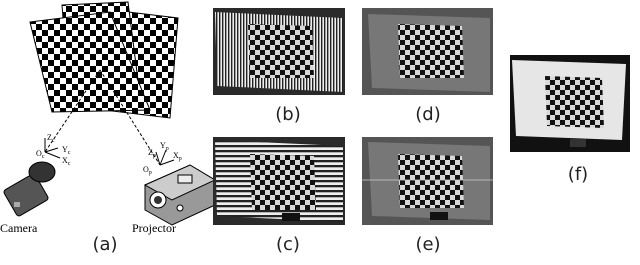  Describe the element at coordinates (154, 228) in the screenshot. I see `projector-label: Projector` at that location.